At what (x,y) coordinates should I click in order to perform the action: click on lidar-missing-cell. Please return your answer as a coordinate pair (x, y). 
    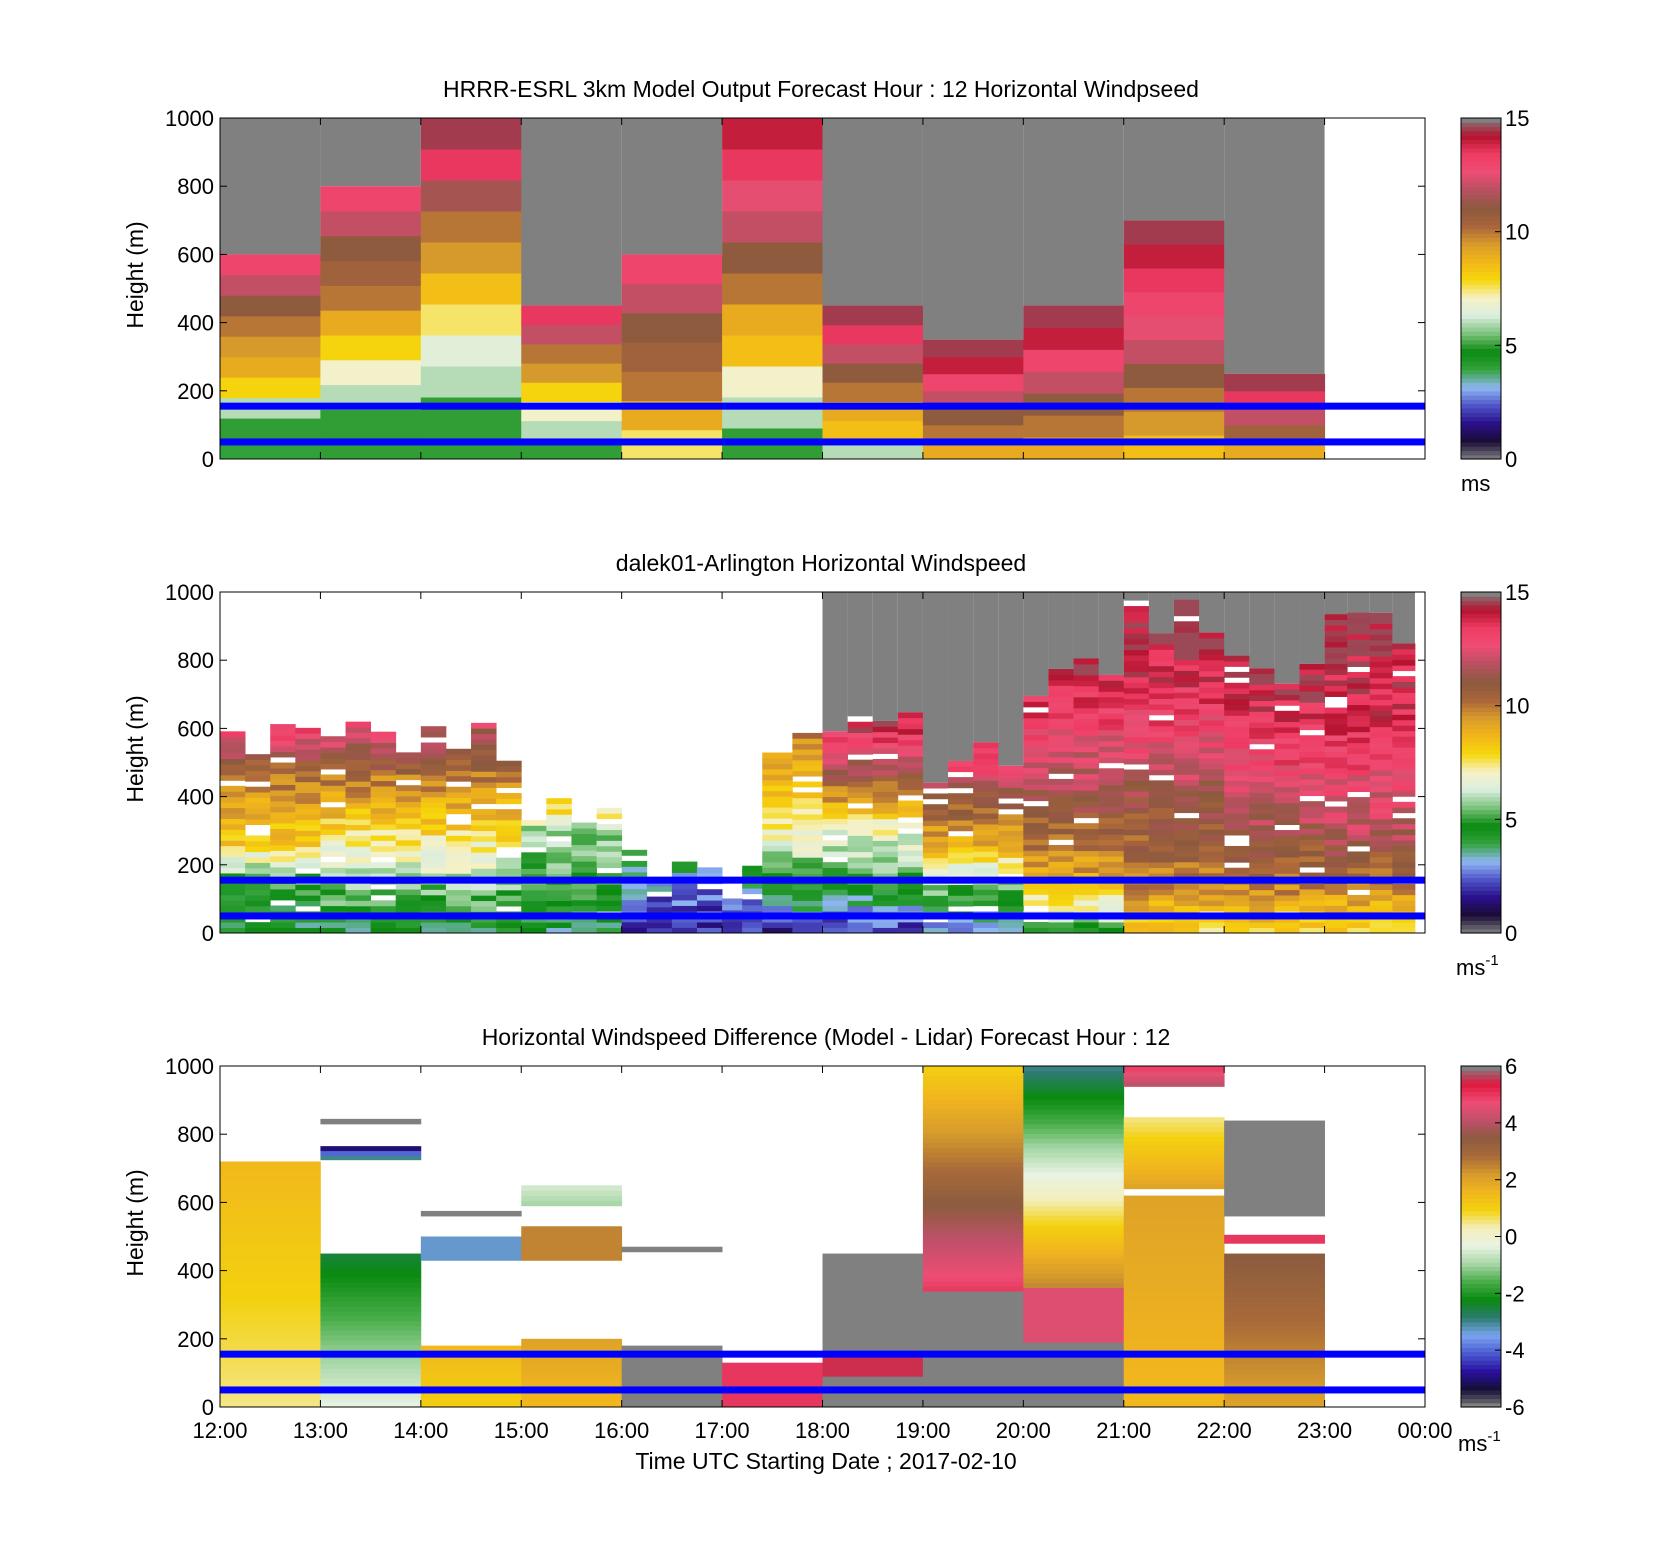
    Looking at the image, I should click on (1036, 644).